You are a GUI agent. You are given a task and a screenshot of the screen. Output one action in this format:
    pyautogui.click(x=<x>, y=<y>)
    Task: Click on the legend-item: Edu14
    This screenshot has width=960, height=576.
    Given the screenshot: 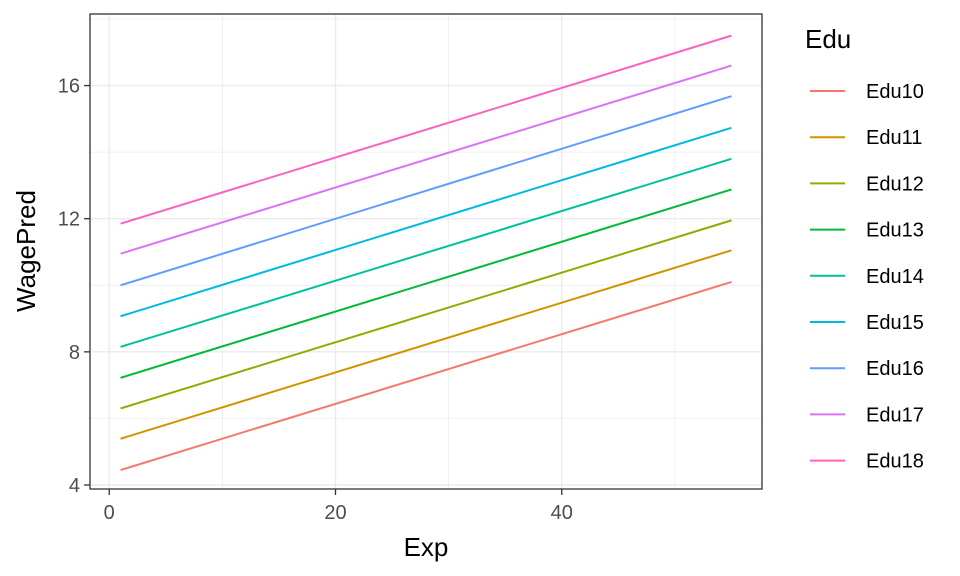 What is the action you would take?
    pyautogui.click(x=867, y=277)
    